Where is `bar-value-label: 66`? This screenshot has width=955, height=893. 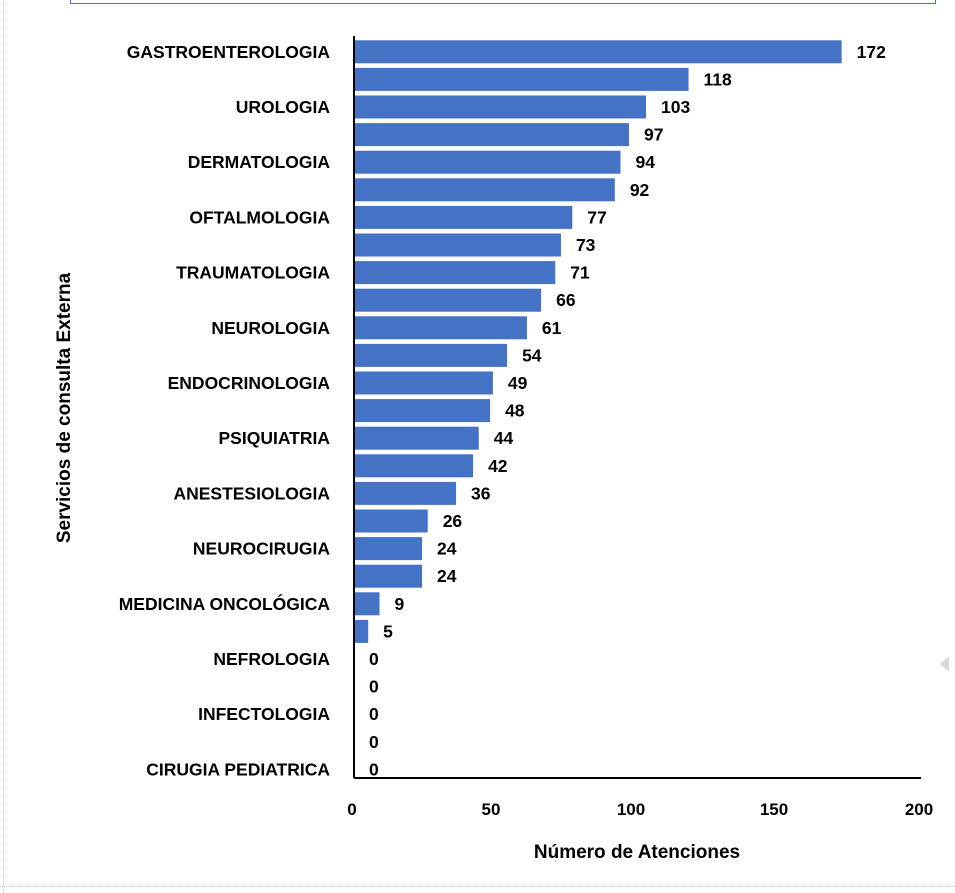 bar-value-label: 66 is located at coordinates (566, 300).